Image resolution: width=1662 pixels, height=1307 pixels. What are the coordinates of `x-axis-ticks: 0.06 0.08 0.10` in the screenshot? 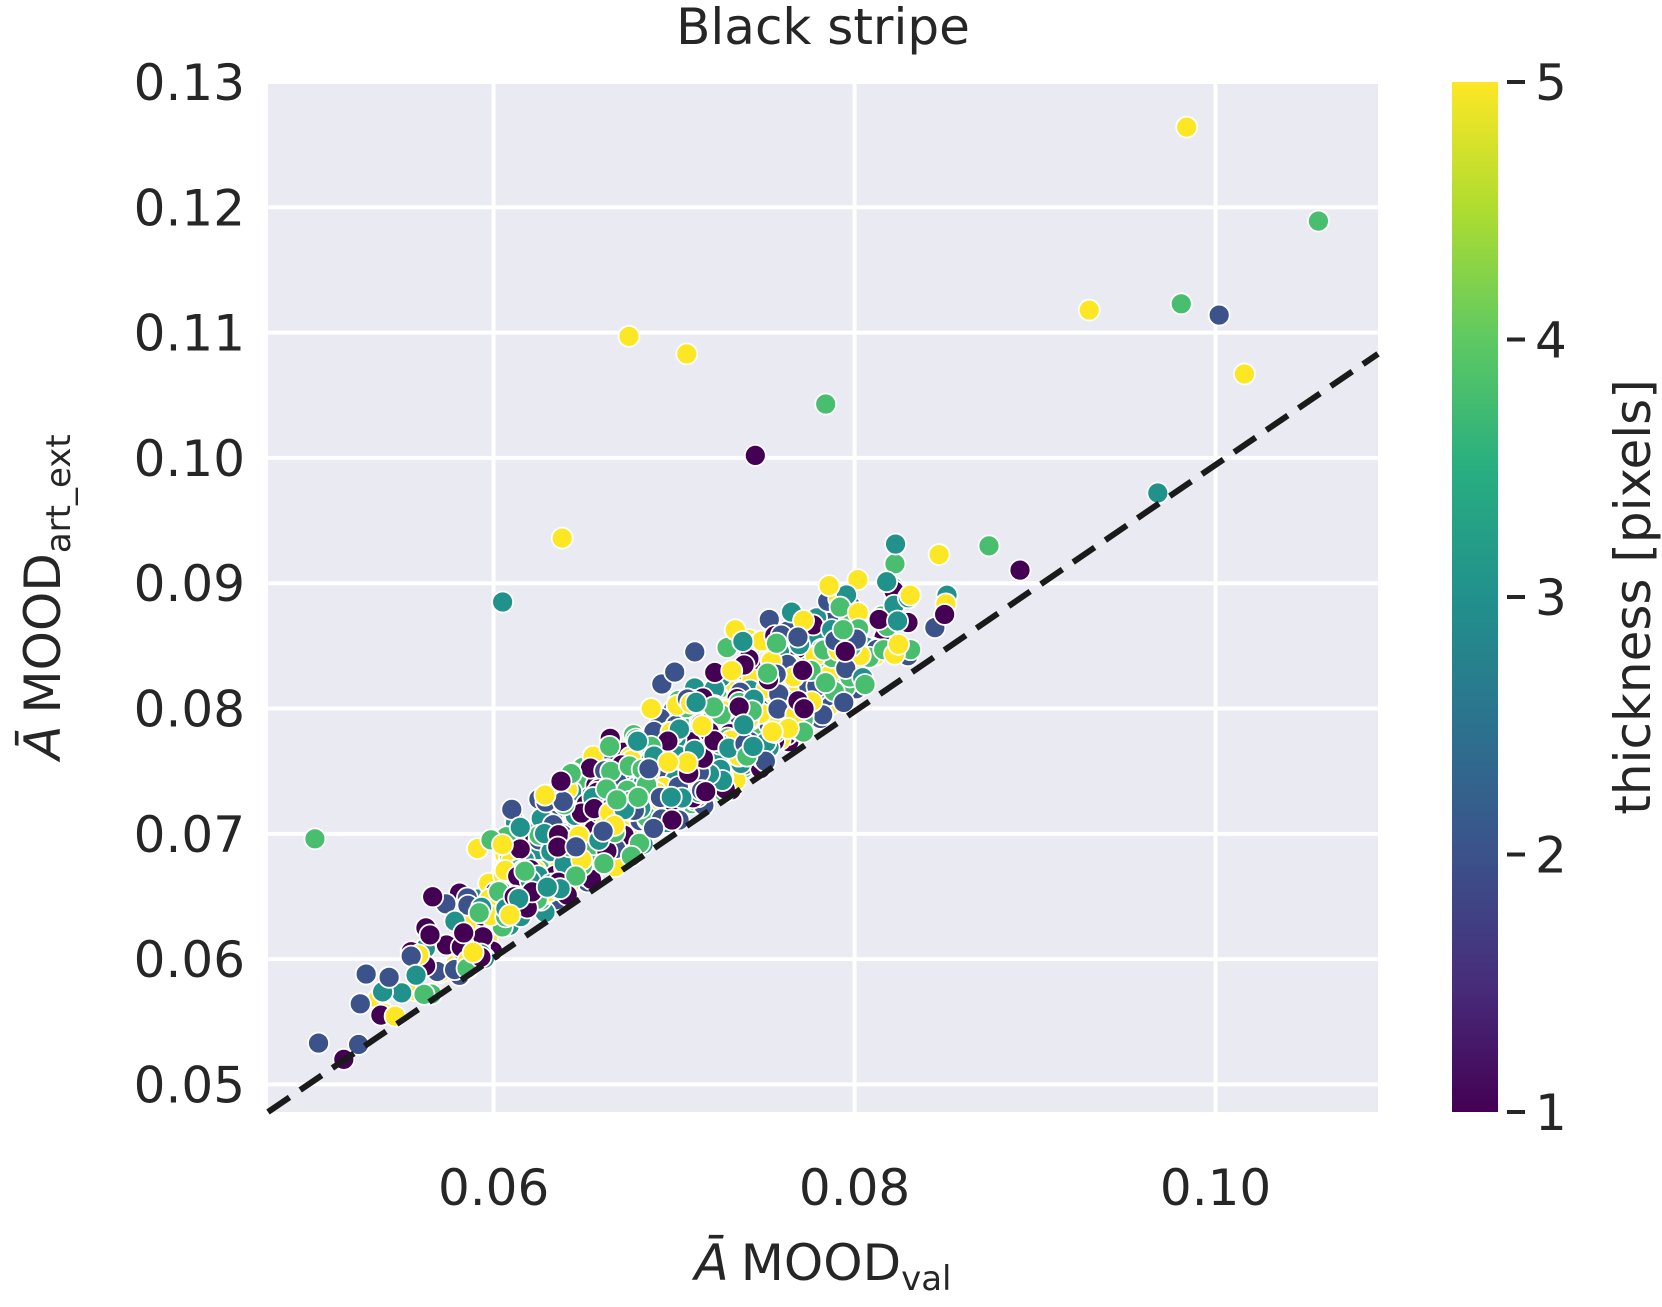 It's located at (854, 1188).